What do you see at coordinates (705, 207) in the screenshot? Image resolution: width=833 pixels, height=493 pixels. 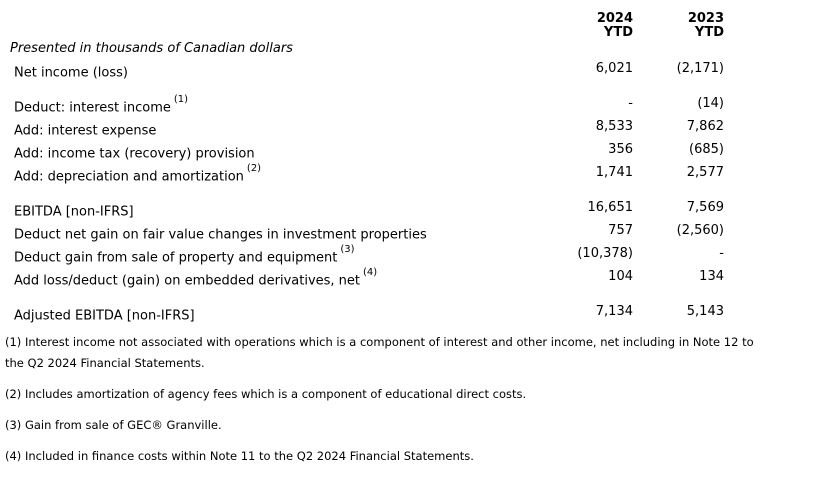 I see `value-2023: 7,569` at bounding box center [705, 207].